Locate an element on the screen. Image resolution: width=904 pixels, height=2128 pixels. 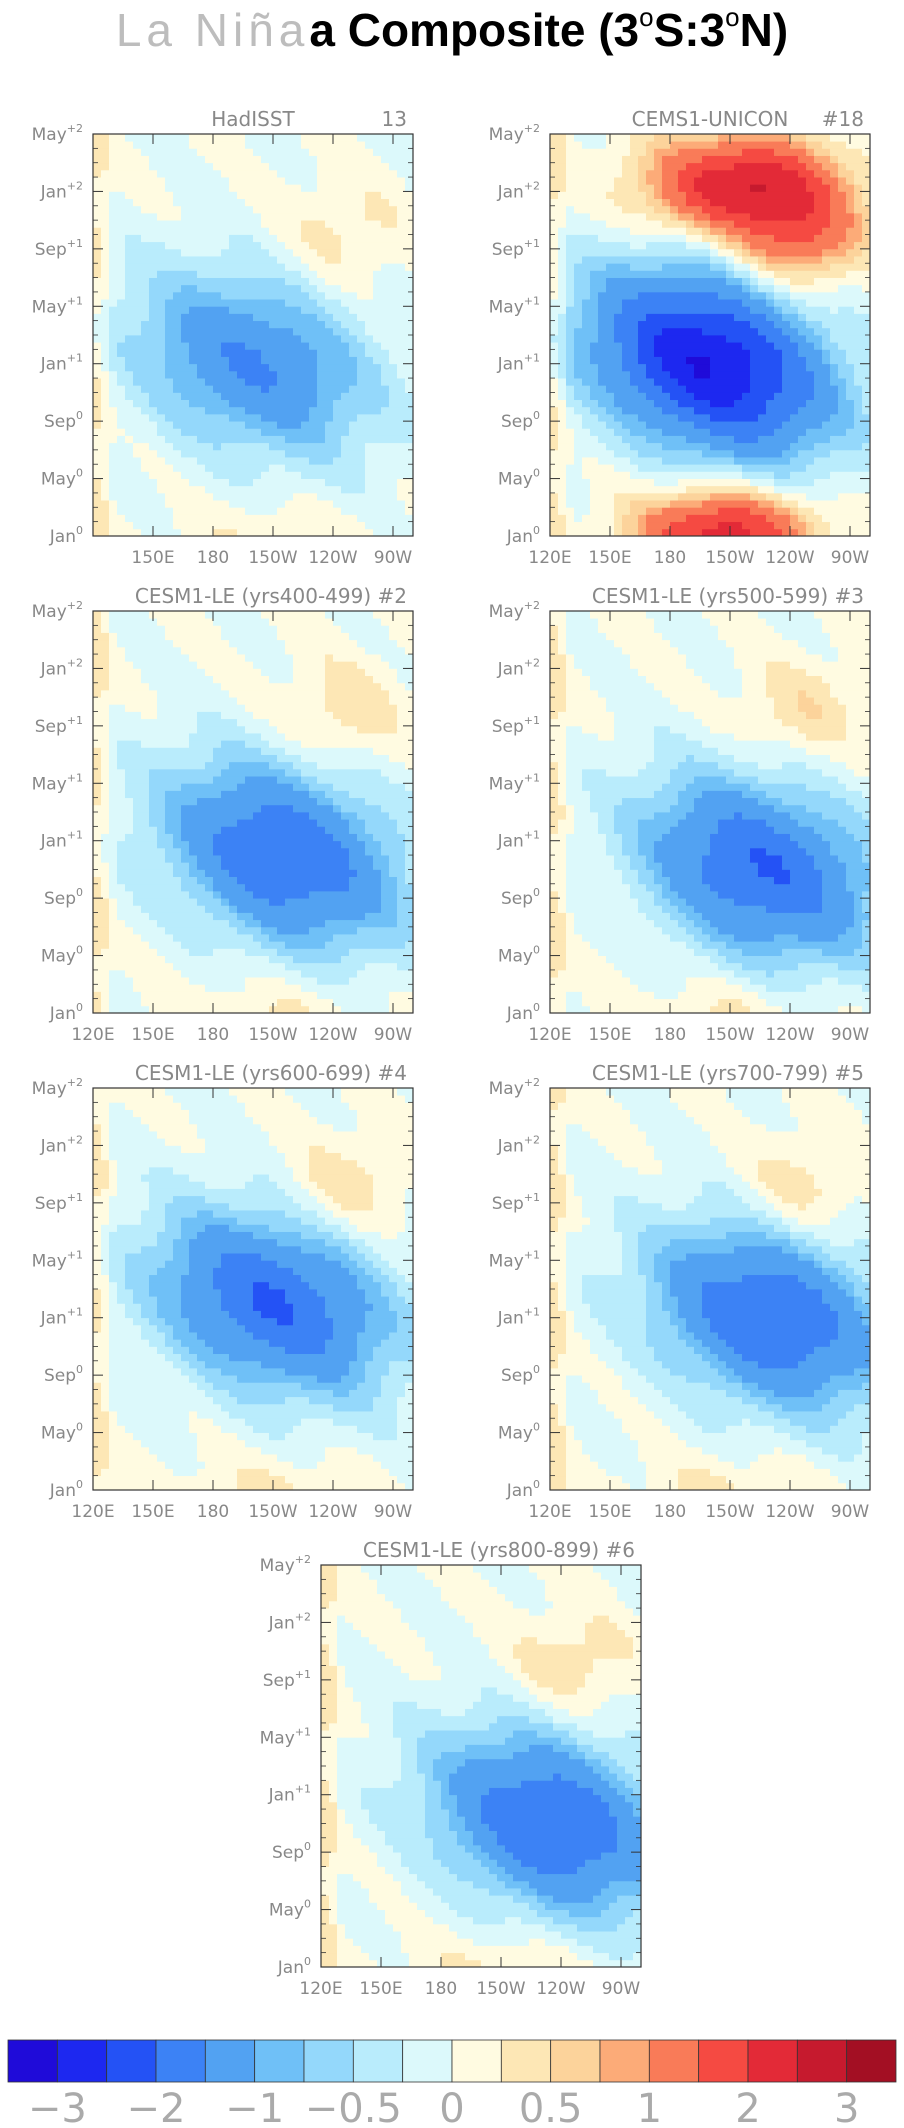
y-tick-month: Sep is located at coordinates (51, 250).